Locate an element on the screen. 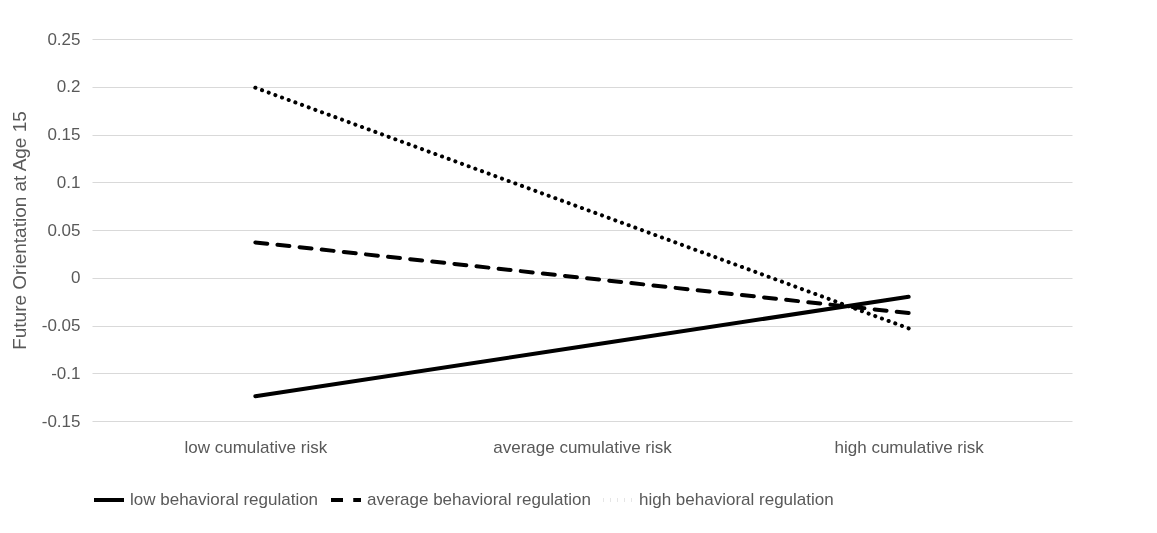  y-tick-label: 0.2 is located at coordinates (68, 87).